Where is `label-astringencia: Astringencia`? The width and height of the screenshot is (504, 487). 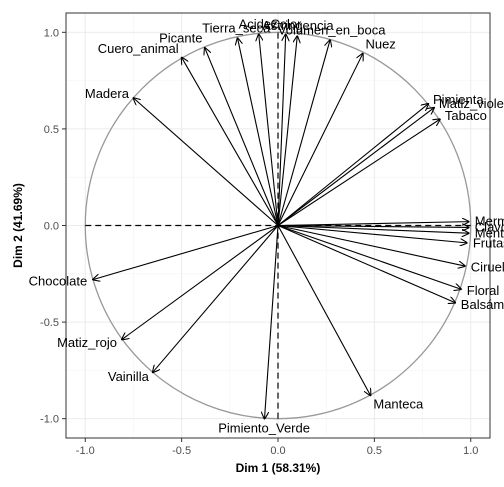
label-astringencia: Astringencia is located at coordinates (298, 25).